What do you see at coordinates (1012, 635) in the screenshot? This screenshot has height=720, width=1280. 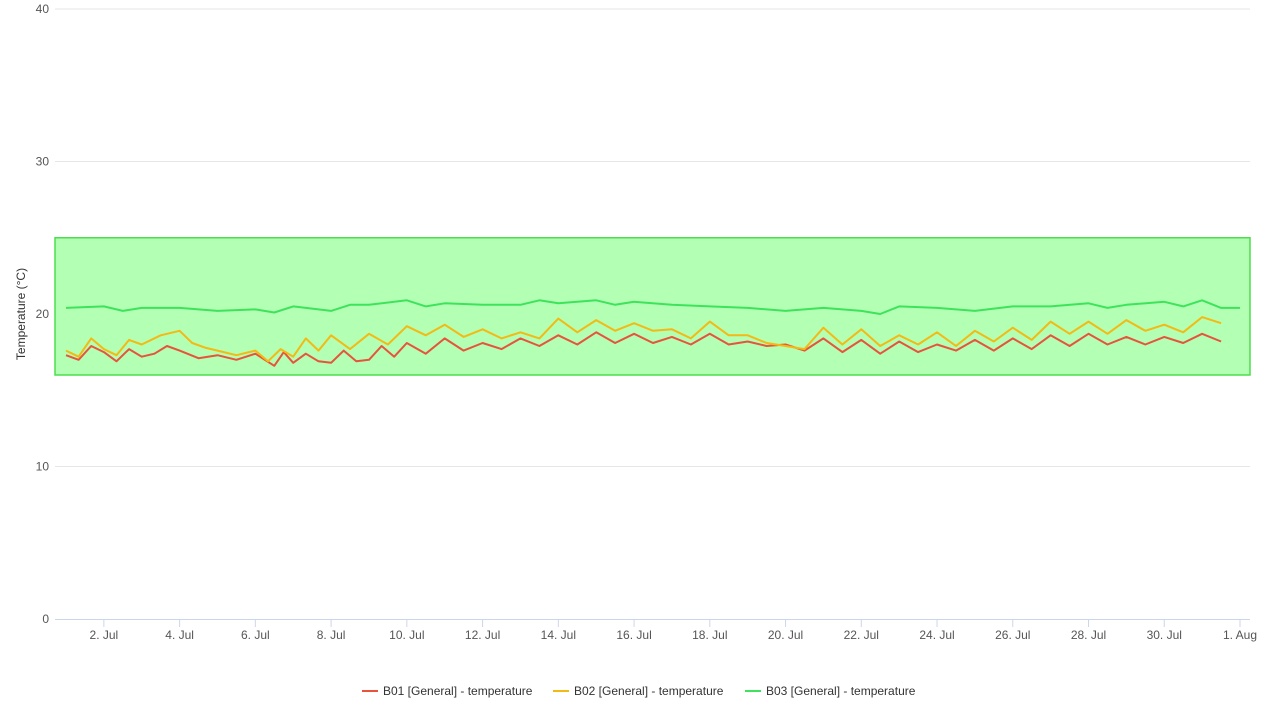 I see `x-tick-label: 26. Jul` at bounding box center [1012, 635].